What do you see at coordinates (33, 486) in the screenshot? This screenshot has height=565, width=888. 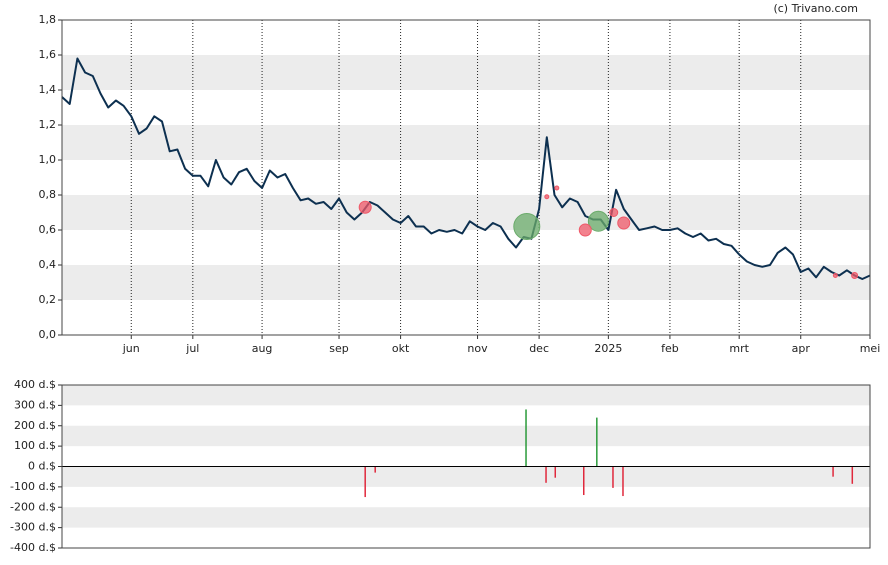 I see `y-tick-label: -100 d.$` at bounding box center [33, 486].